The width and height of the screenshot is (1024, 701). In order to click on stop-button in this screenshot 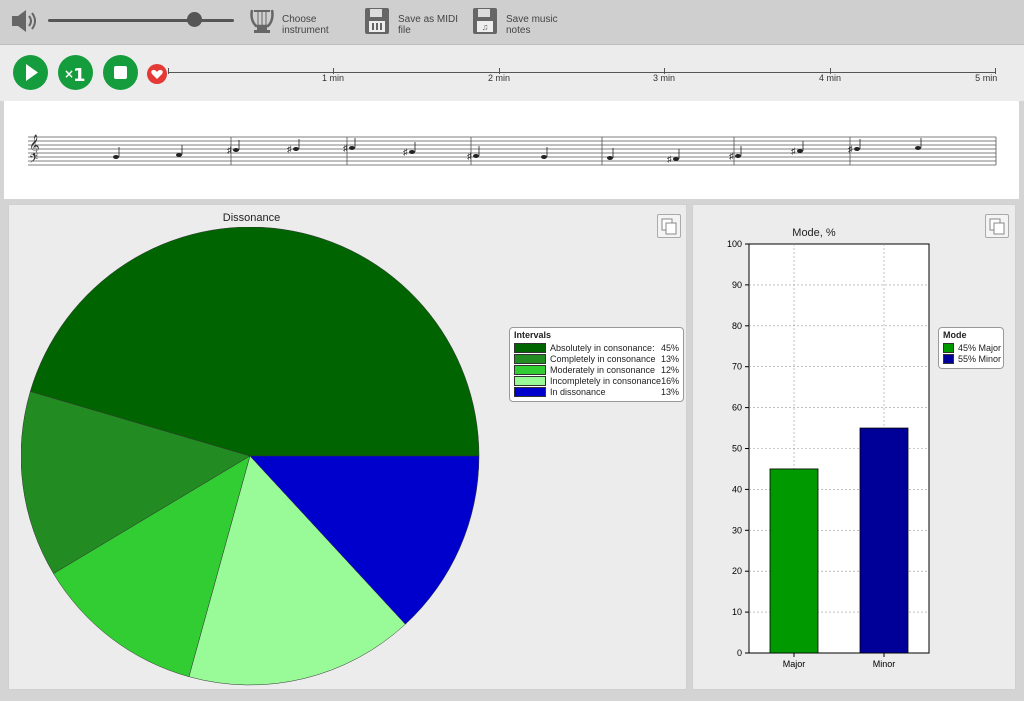, I will do `click(120, 72)`.